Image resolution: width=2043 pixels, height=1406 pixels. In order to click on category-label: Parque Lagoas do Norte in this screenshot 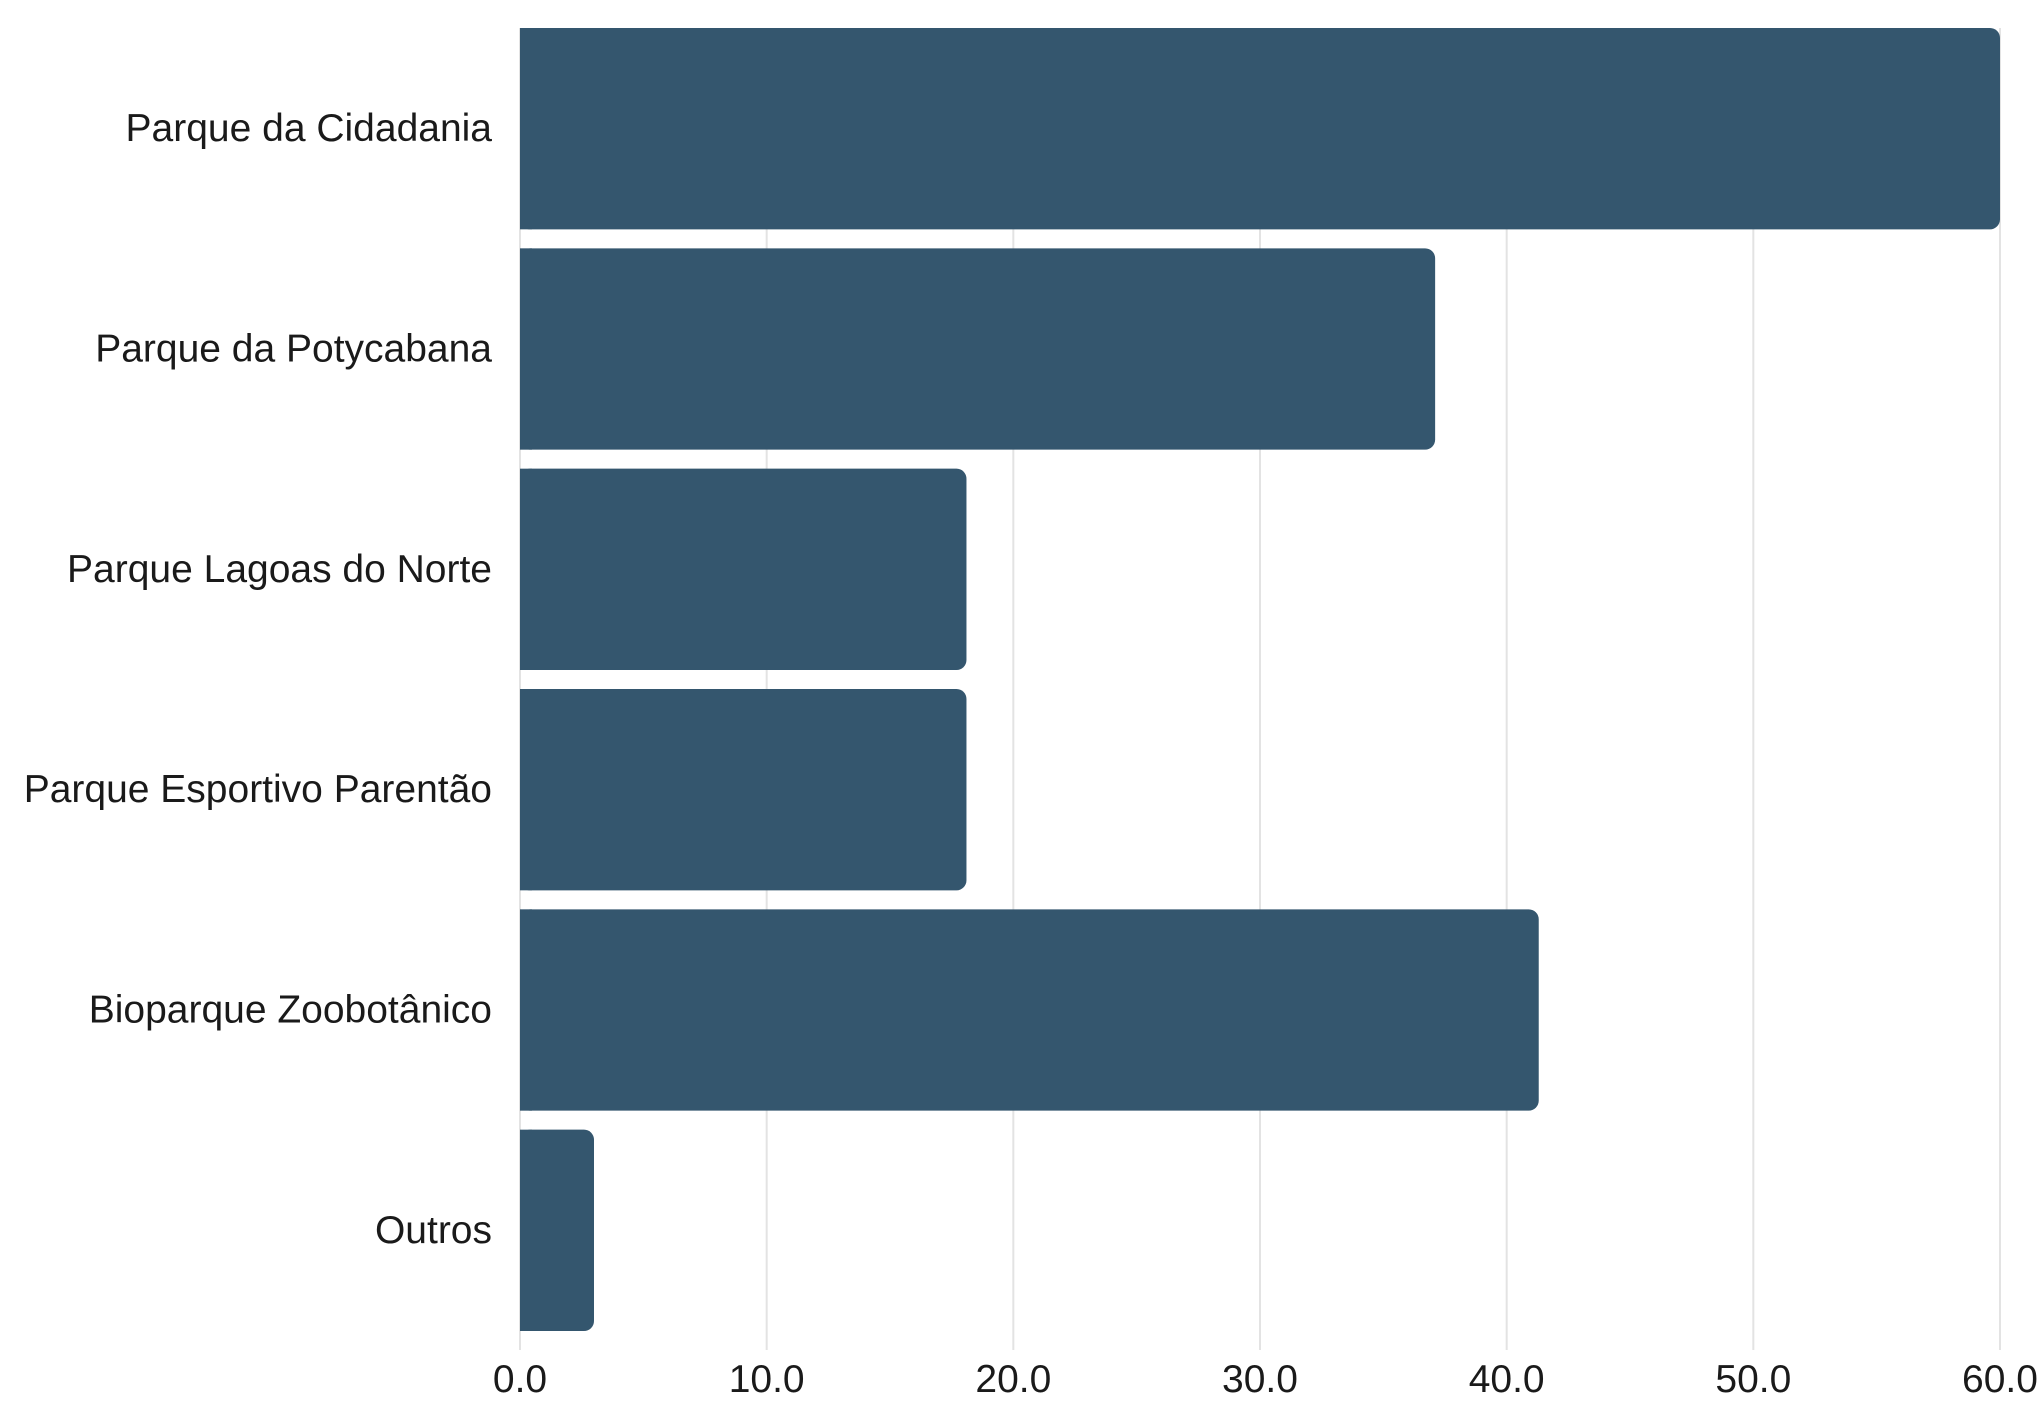, I will do `click(279, 569)`.